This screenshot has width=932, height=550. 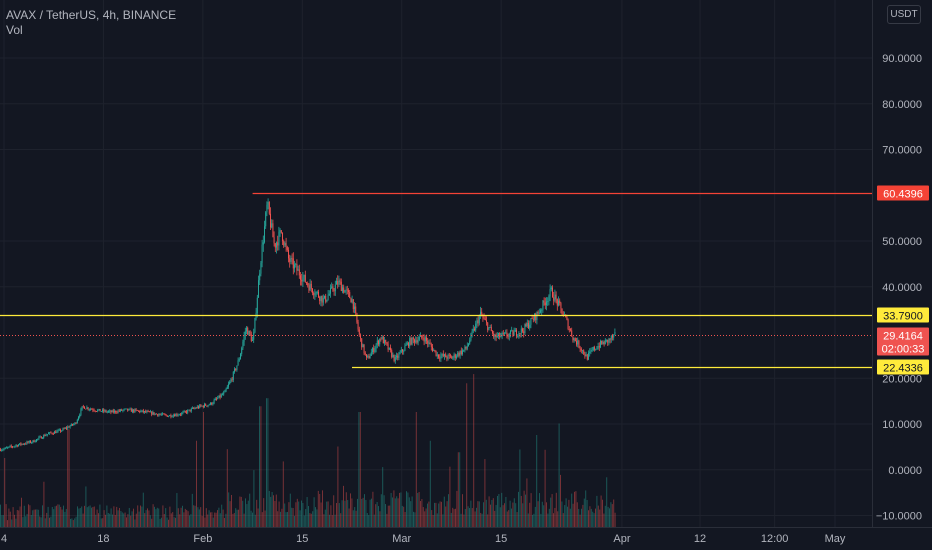 What do you see at coordinates (91, 15) in the screenshot?
I see `symbol-title: AVAX / TetherUS, 4h, BINANCE` at bounding box center [91, 15].